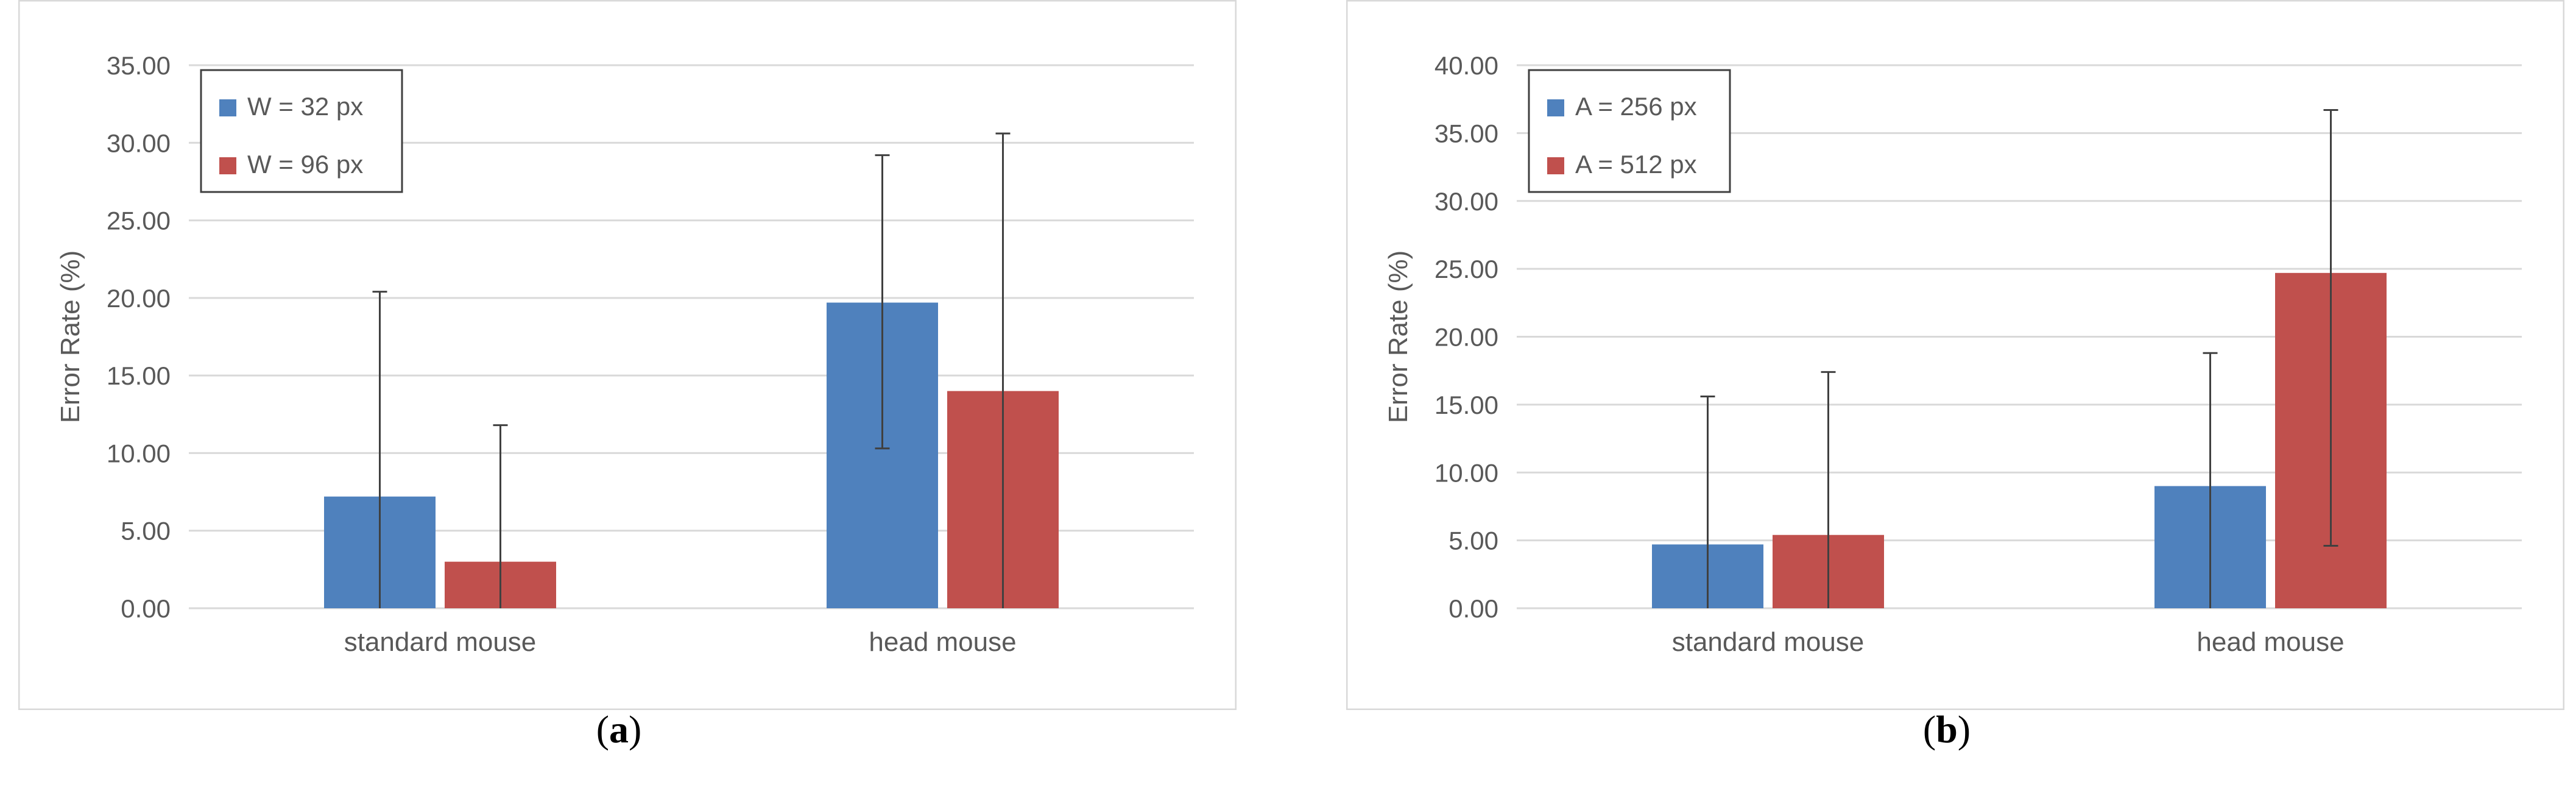  What do you see at coordinates (1466, 66) in the screenshot?
I see `chart-b-y-tick-label: 40.00` at bounding box center [1466, 66].